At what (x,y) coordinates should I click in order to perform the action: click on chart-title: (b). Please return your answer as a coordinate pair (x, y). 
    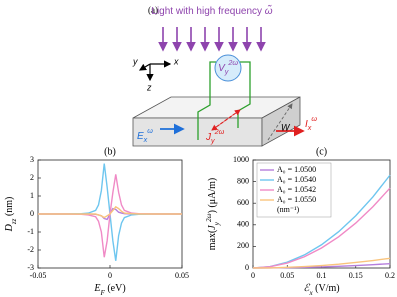
    Looking at the image, I should click on (110, 151).